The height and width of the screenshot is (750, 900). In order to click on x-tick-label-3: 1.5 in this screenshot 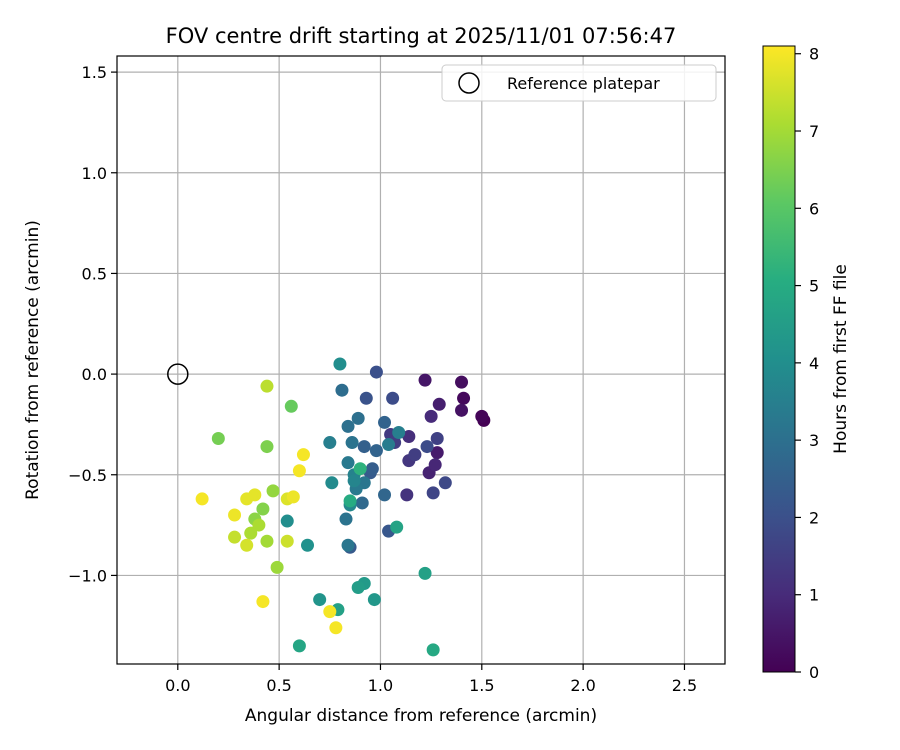, I will do `click(481, 685)`.